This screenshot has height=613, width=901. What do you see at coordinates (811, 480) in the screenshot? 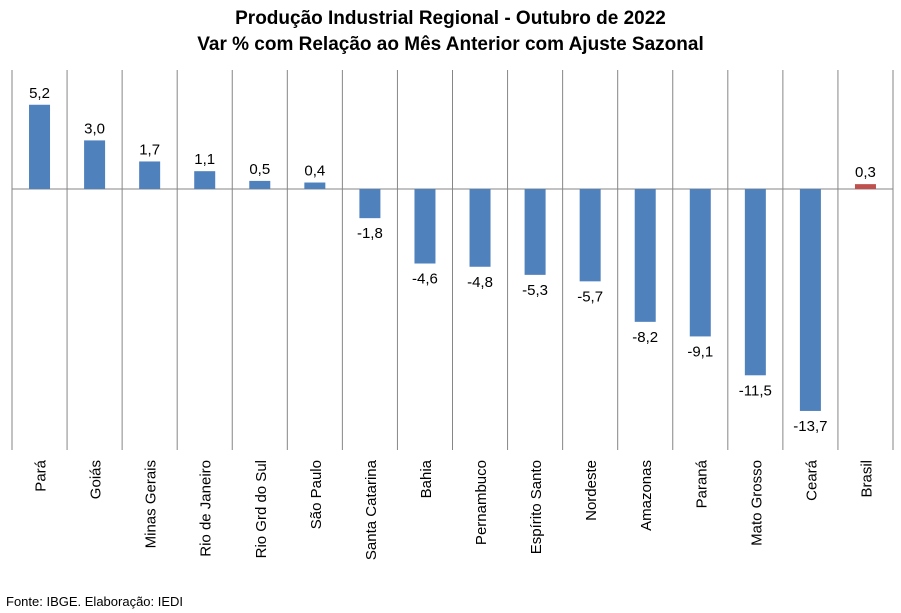
I see `category-label-ceara: Ceará` at bounding box center [811, 480].